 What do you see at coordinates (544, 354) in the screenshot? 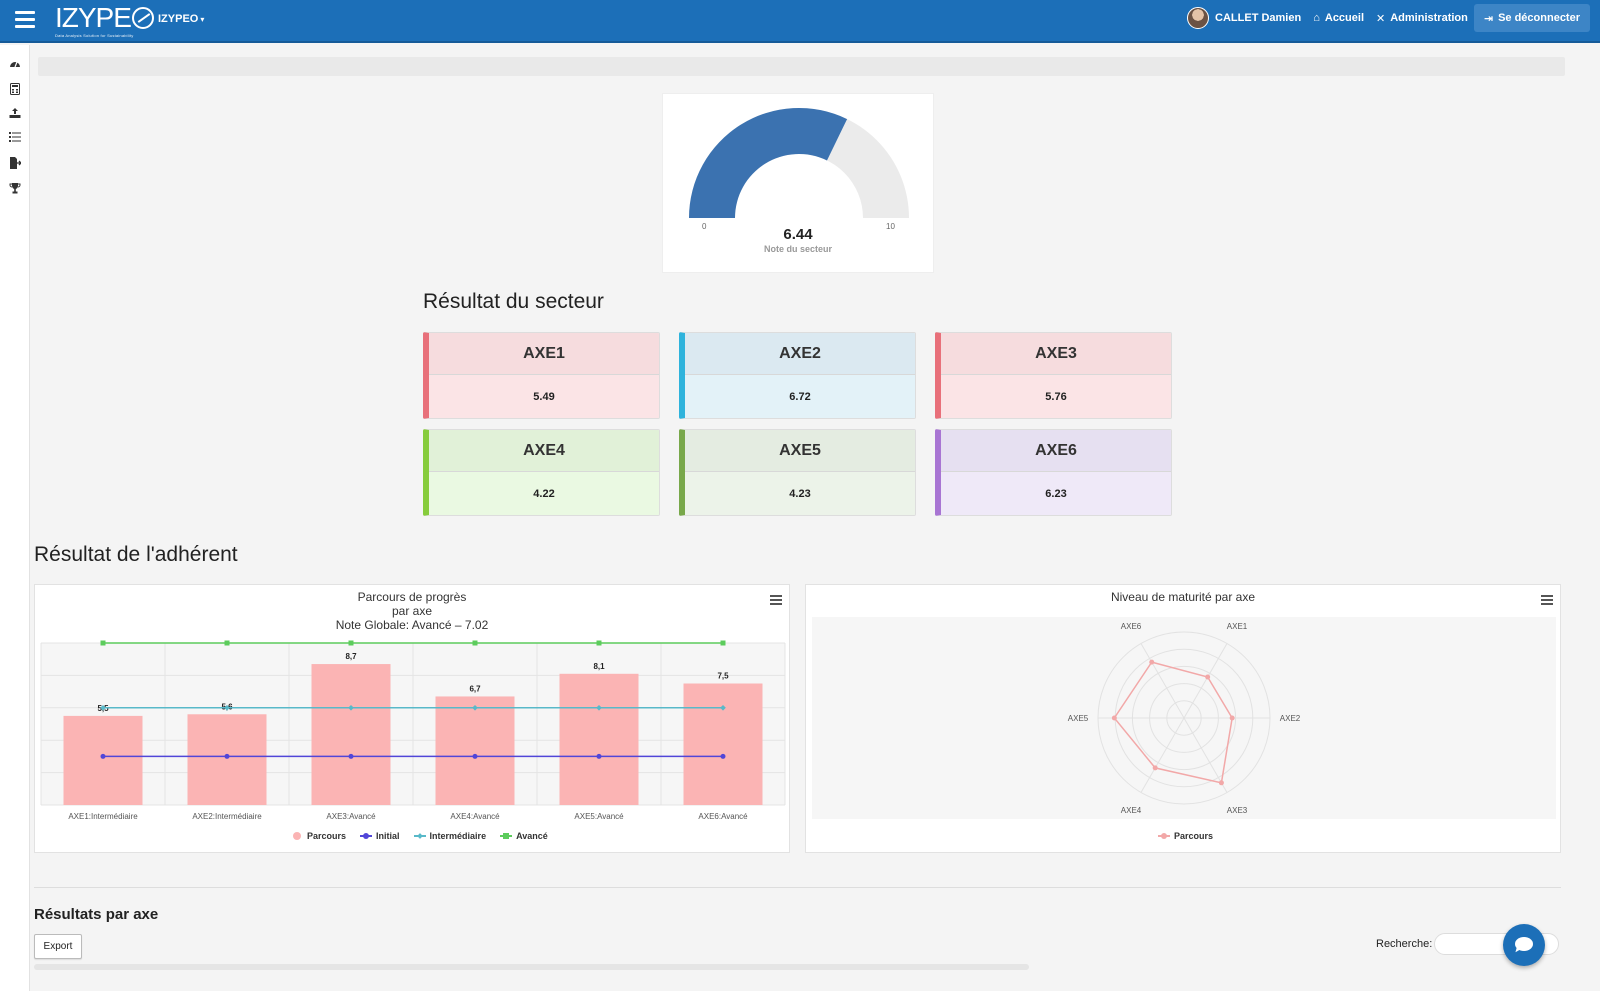
I see `axe-card-name: AXE1` at bounding box center [544, 354].